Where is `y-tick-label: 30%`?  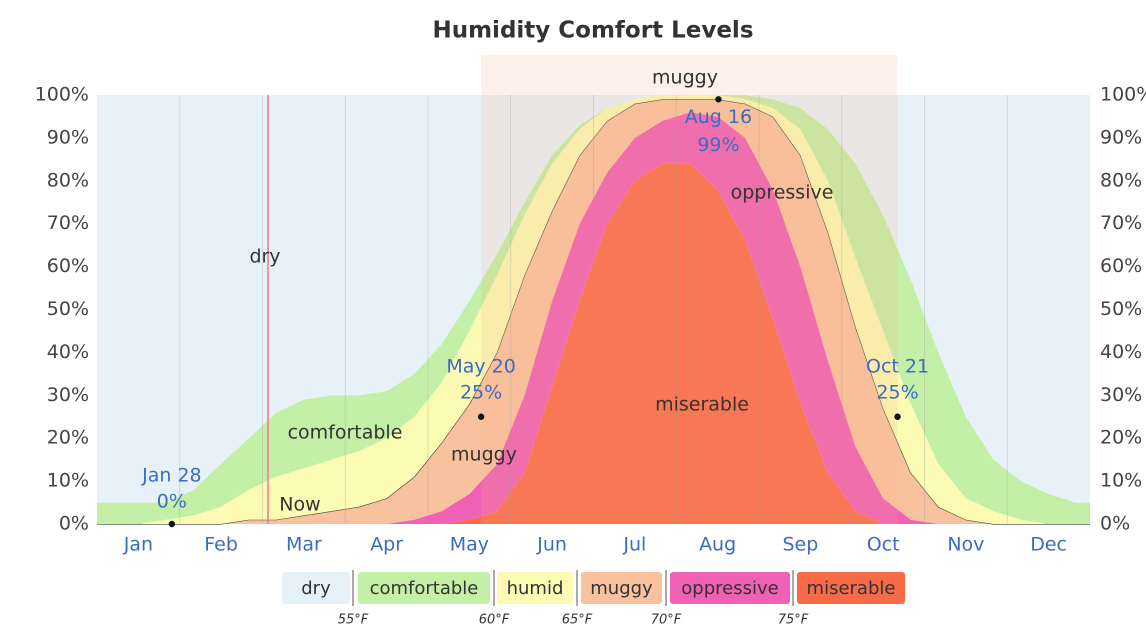
y-tick-label: 30% is located at coordinates (68, 395).